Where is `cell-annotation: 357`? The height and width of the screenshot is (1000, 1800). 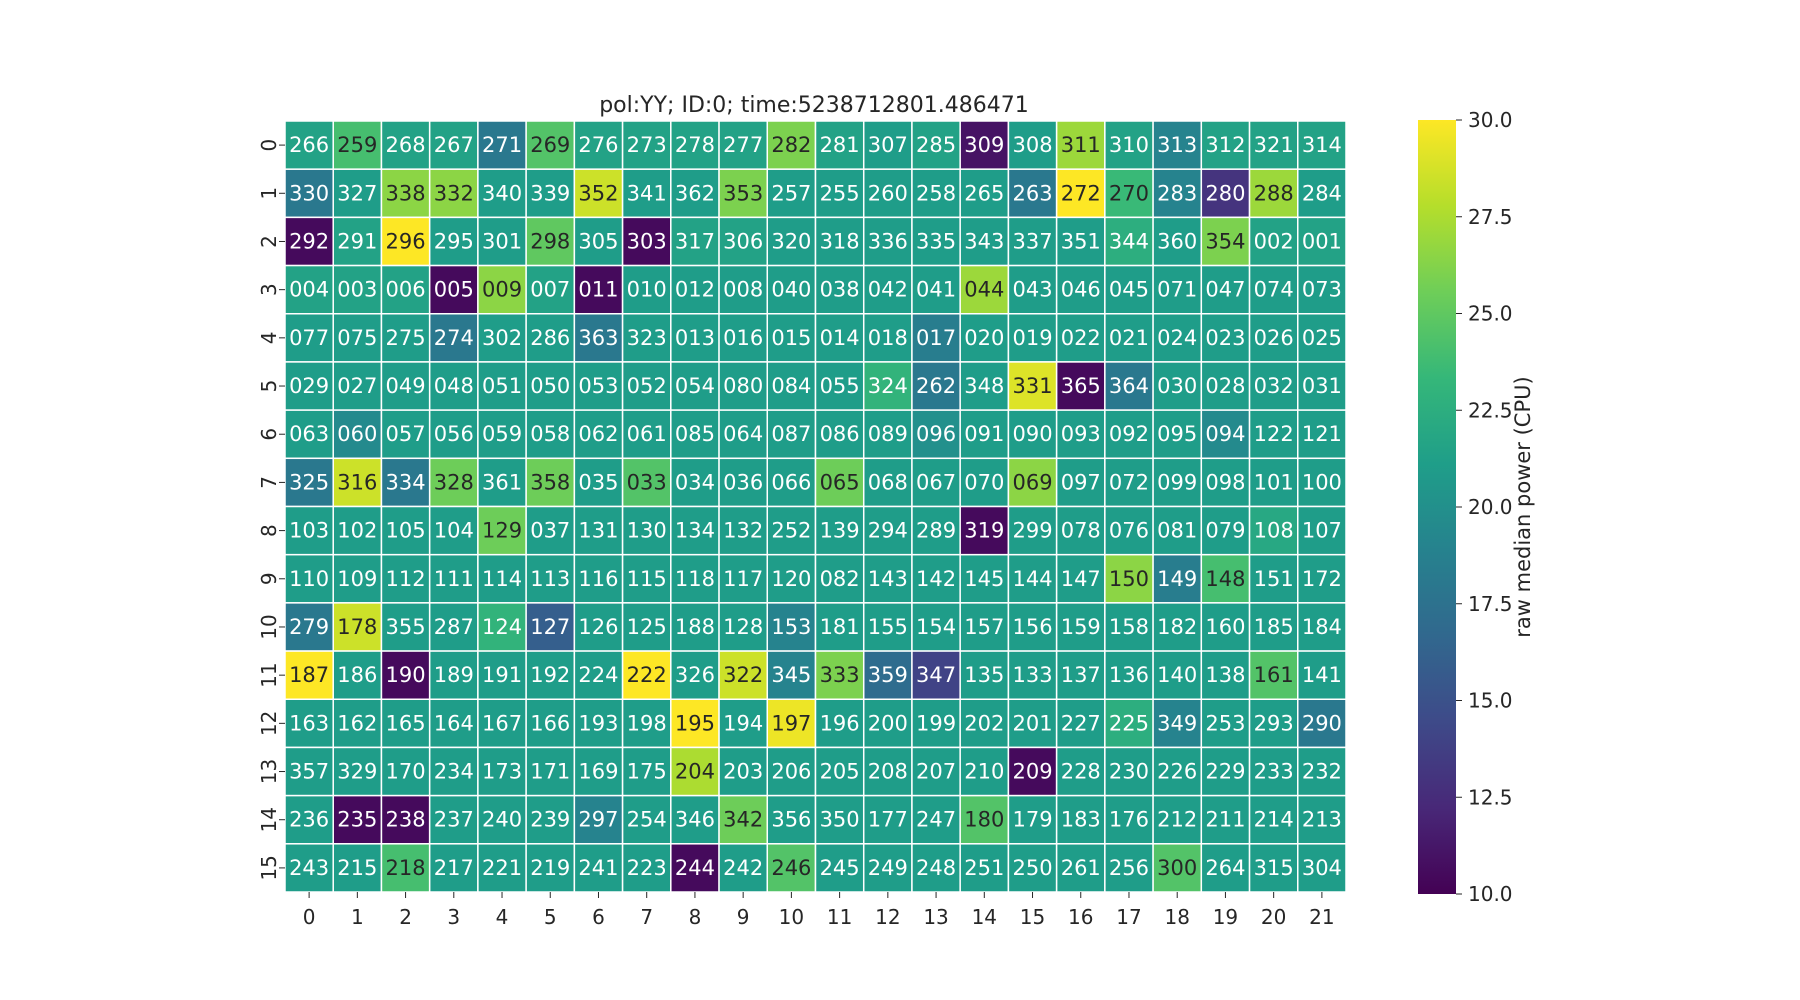
cell-annotation: 357 is located at coordinates (309, 772).